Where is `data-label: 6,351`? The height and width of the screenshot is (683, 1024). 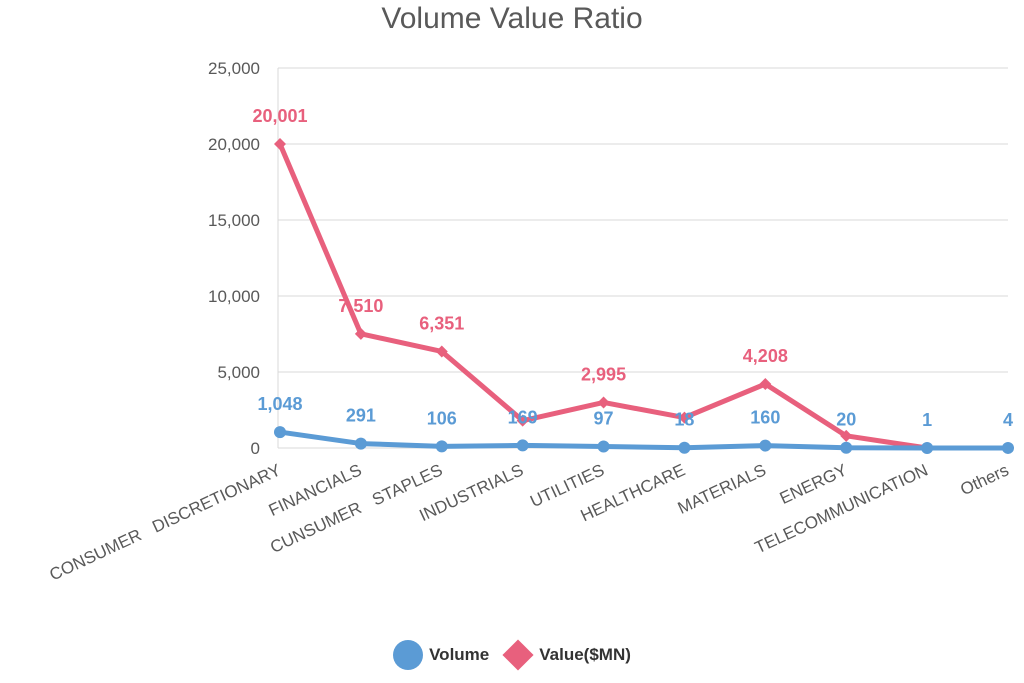
data-label: 6,351 is located at coordinates (441, 323).